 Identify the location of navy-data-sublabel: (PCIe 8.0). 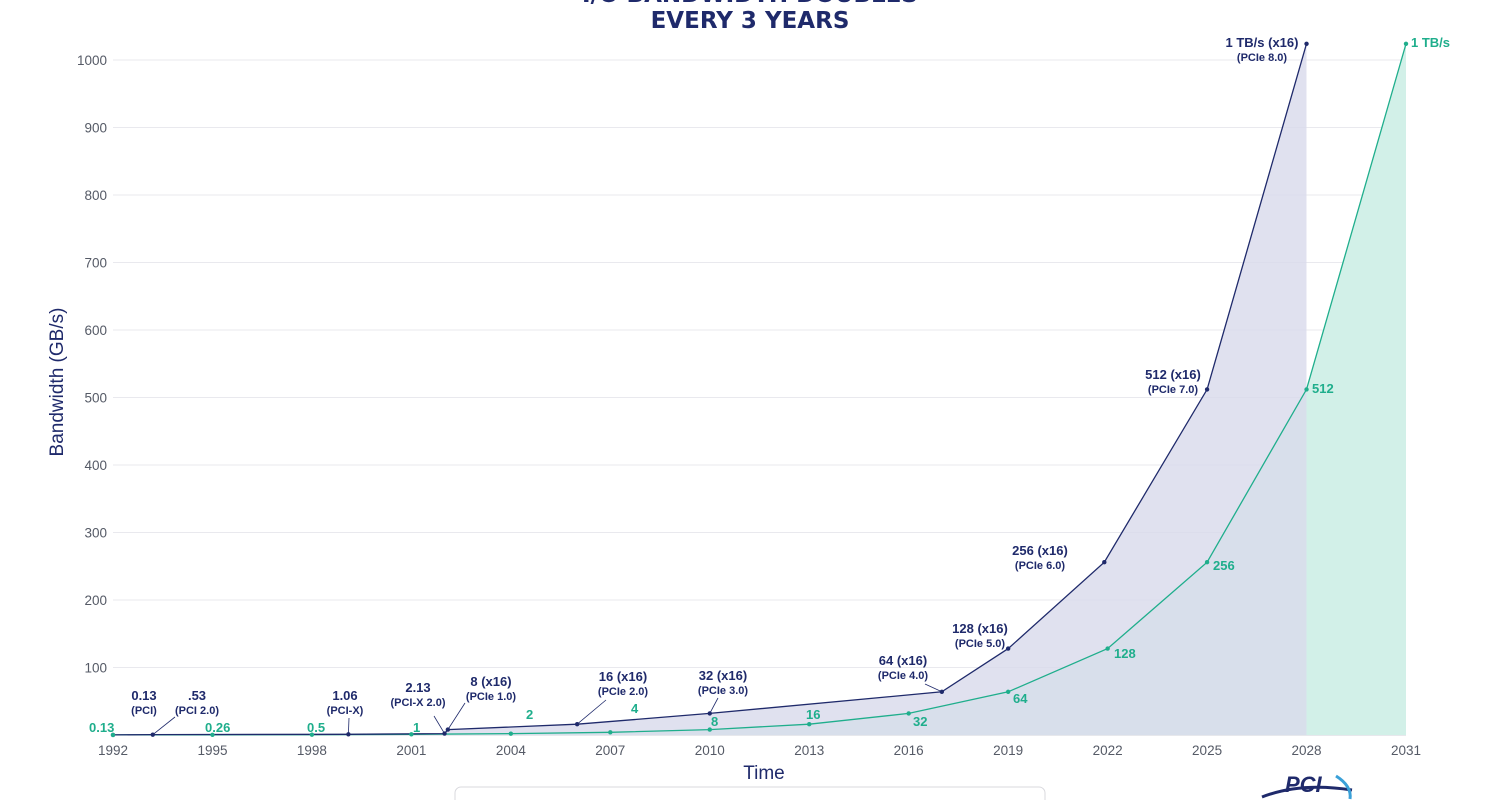
(1262, 58).